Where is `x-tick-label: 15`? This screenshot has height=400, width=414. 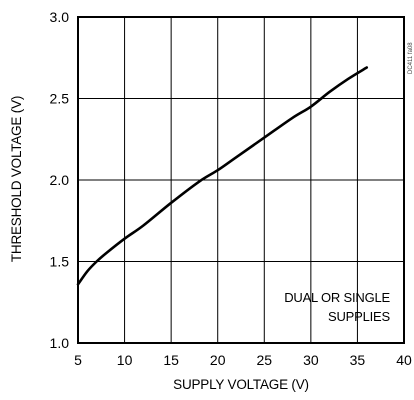
x-tick-label: 15 is located at coordinates (171, 360).